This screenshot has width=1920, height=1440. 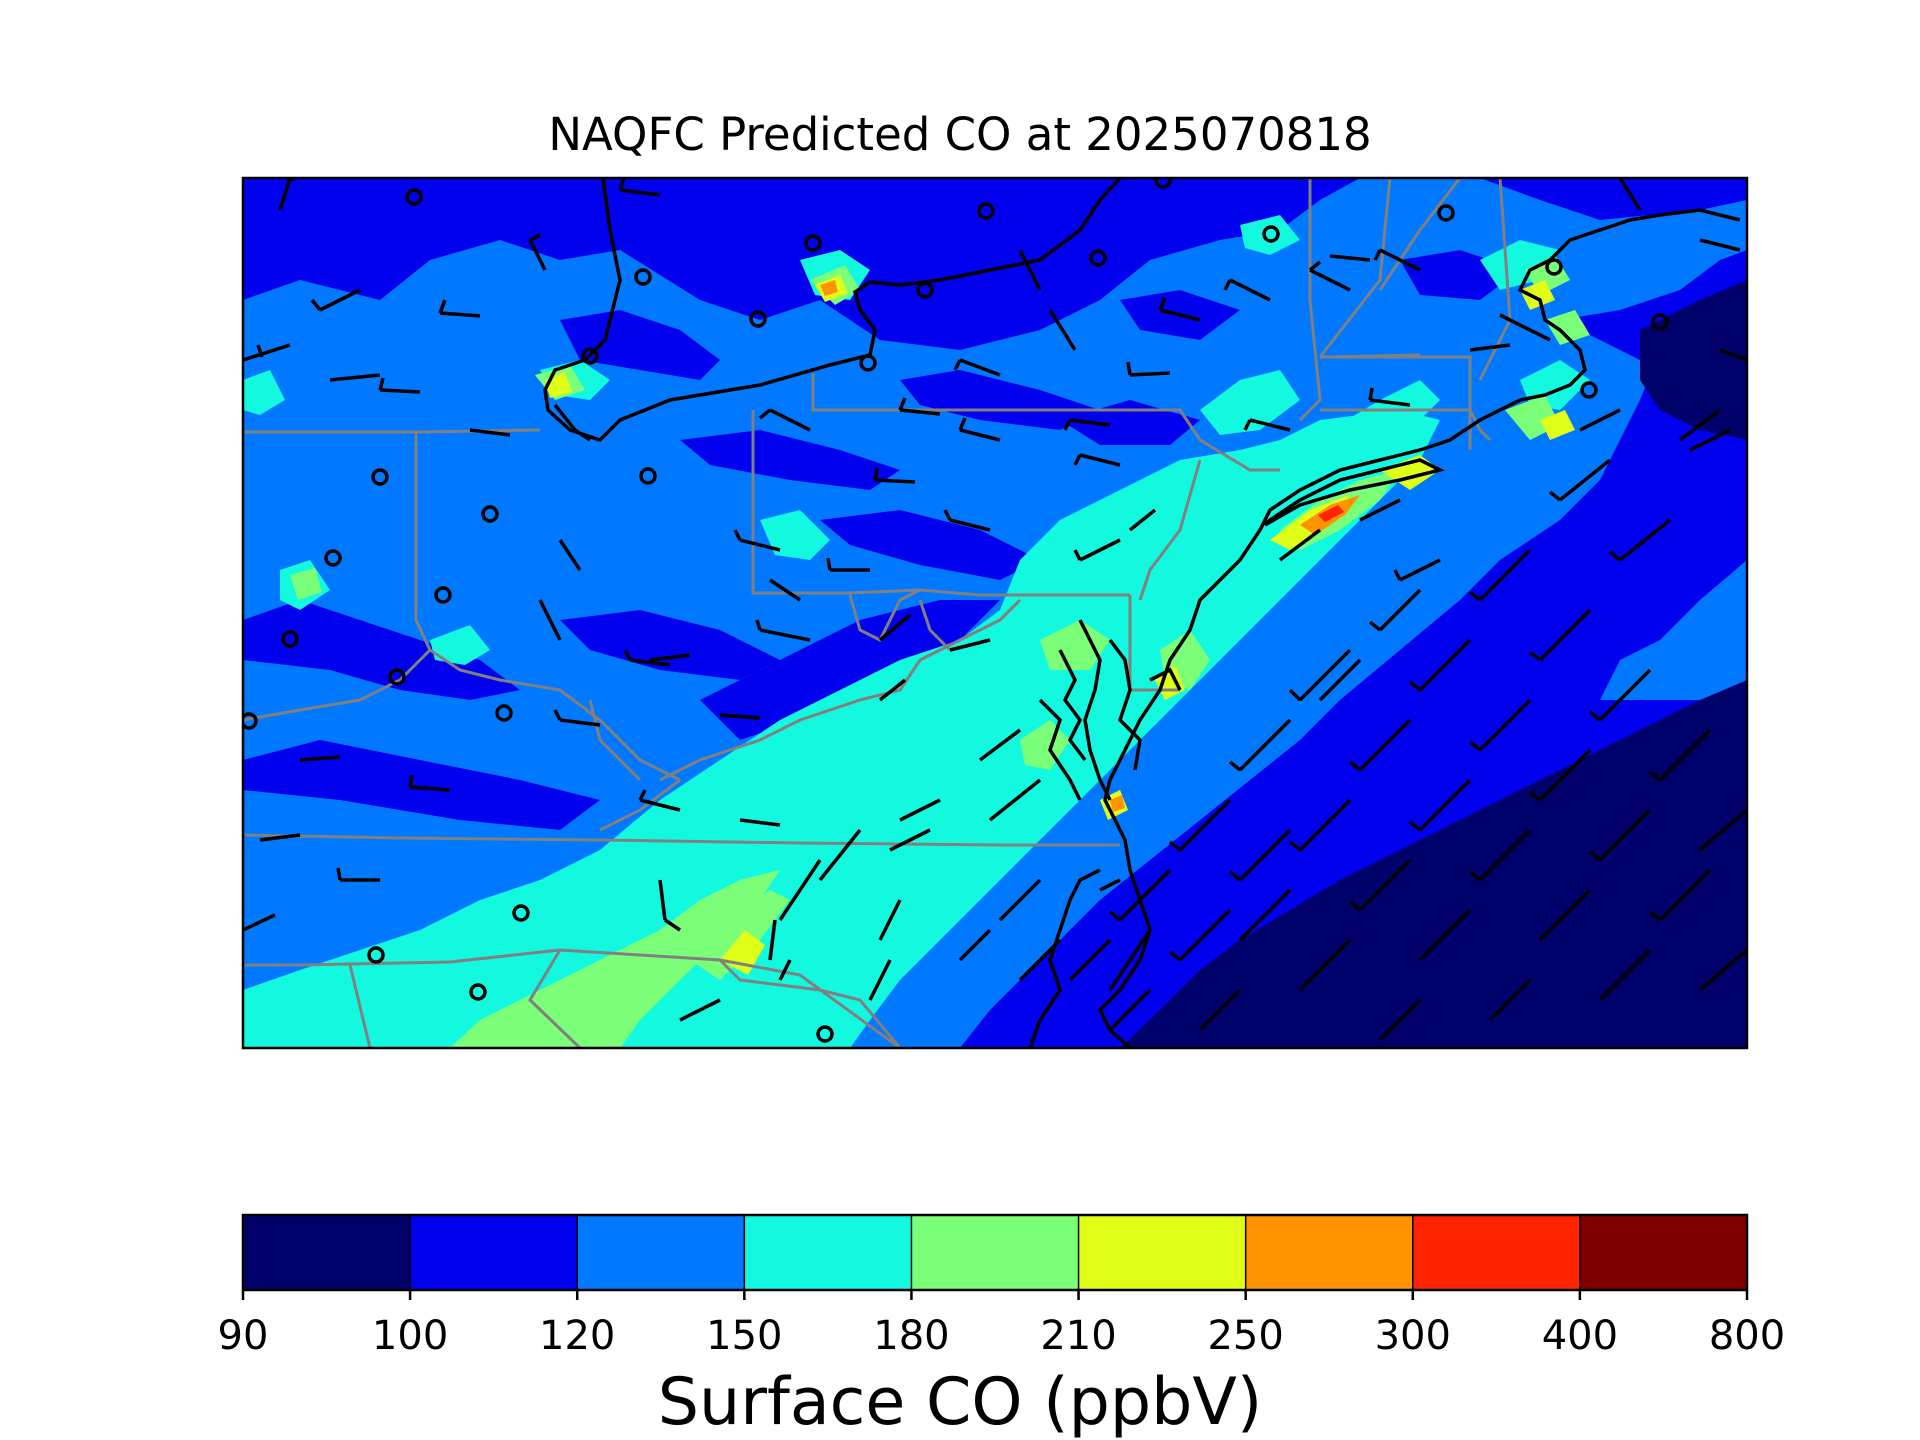 I want to click on colorbar-tick-label: 210, so click(x=1078, y=1336).